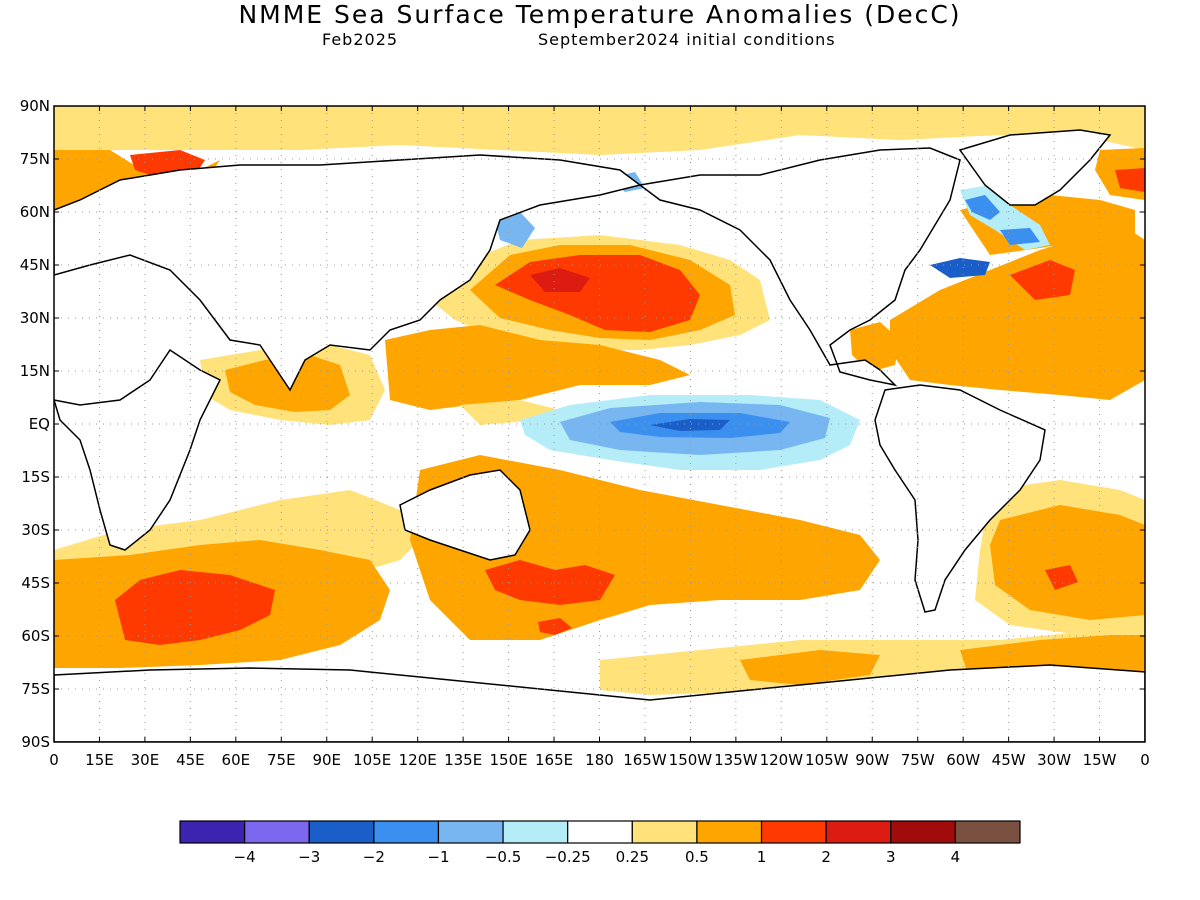  I want to click on north-america-outline, so click(799, 267).